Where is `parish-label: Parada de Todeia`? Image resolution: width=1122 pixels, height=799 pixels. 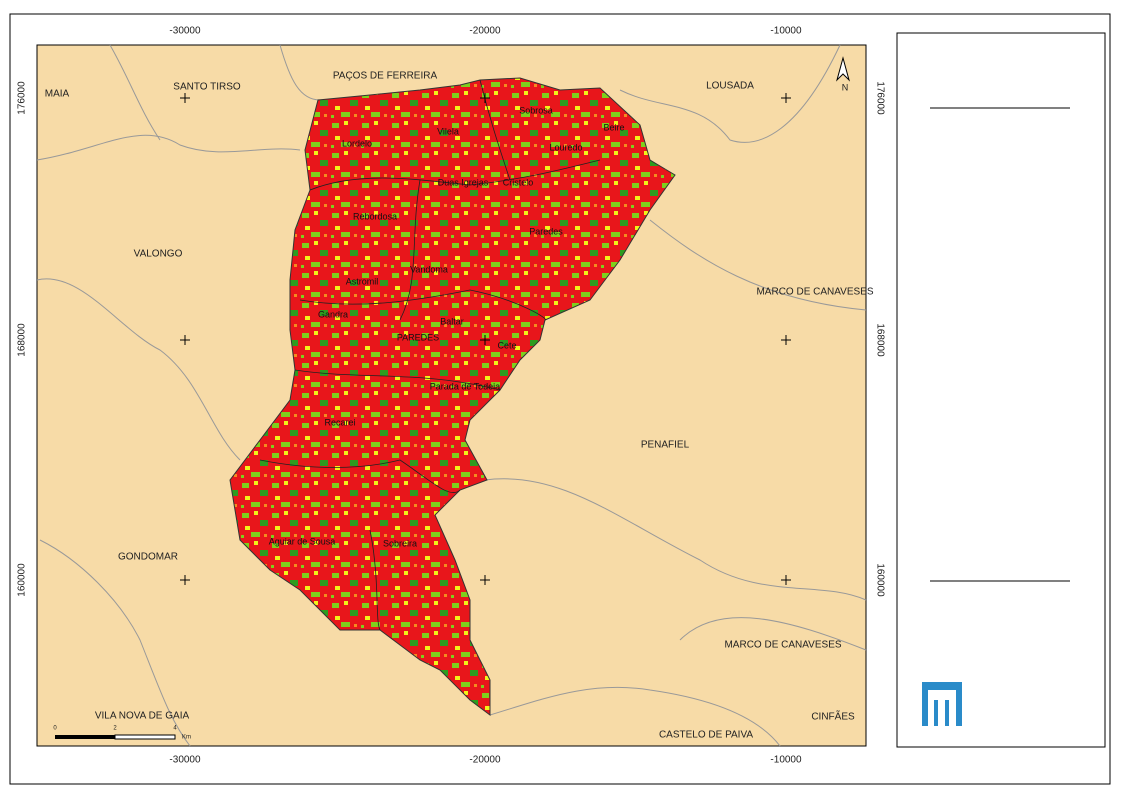 parish-label: Parada de Todeia is located at coordinates (465, 386).